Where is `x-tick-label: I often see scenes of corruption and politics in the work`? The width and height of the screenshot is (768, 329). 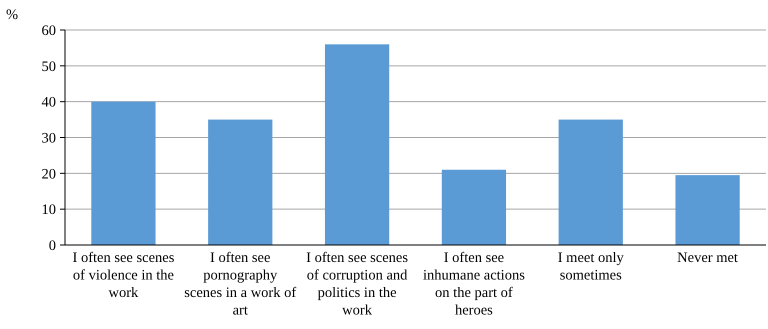 x-tick-label: I often see scenes of corruption and politics in the work is located at coordinates (357, 284).